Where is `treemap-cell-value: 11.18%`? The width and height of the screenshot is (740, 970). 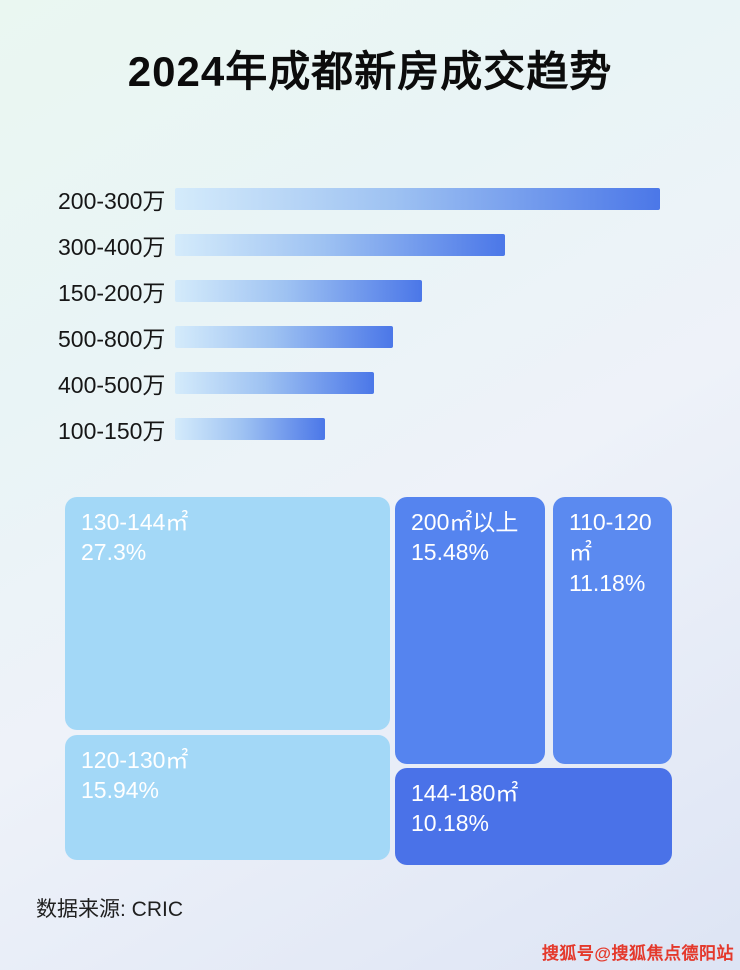 treemap-cell-value: 11.18% is located at coordinates (607, 582).